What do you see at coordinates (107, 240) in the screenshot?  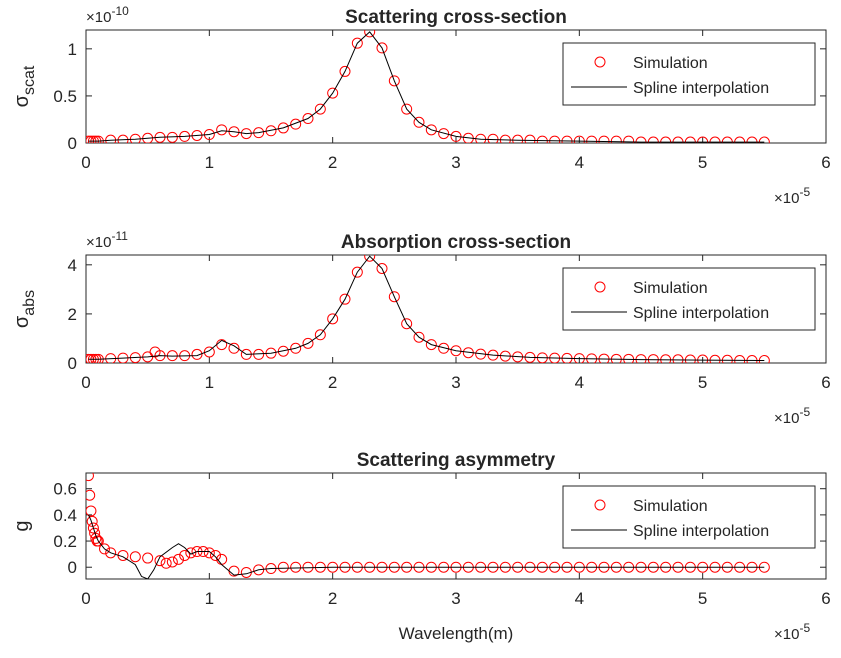 I see `y-exponent-label: ×10⁻¹¹` at bounding box center [107, 240].